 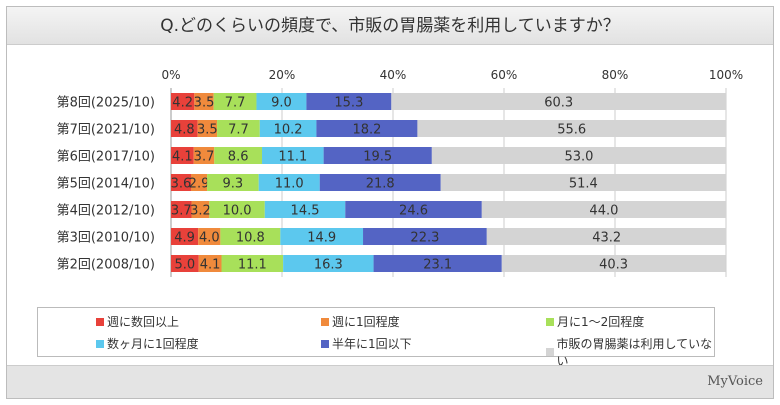 I want to click on data-label: 14.5, so click(x=305, y=211).